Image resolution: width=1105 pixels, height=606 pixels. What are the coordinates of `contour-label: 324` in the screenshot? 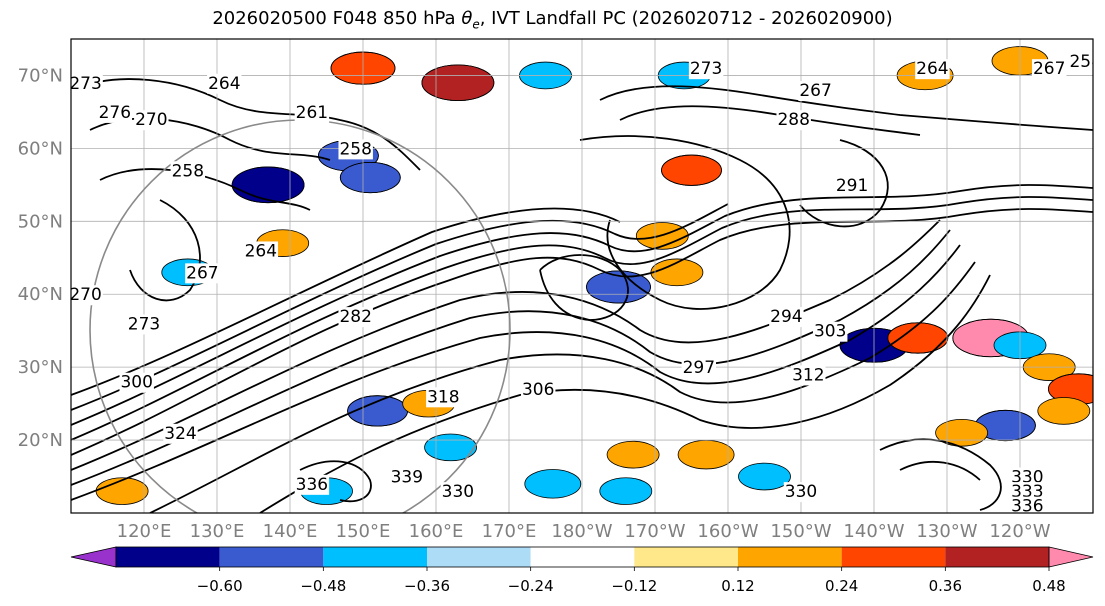 It's located at (180, 434).